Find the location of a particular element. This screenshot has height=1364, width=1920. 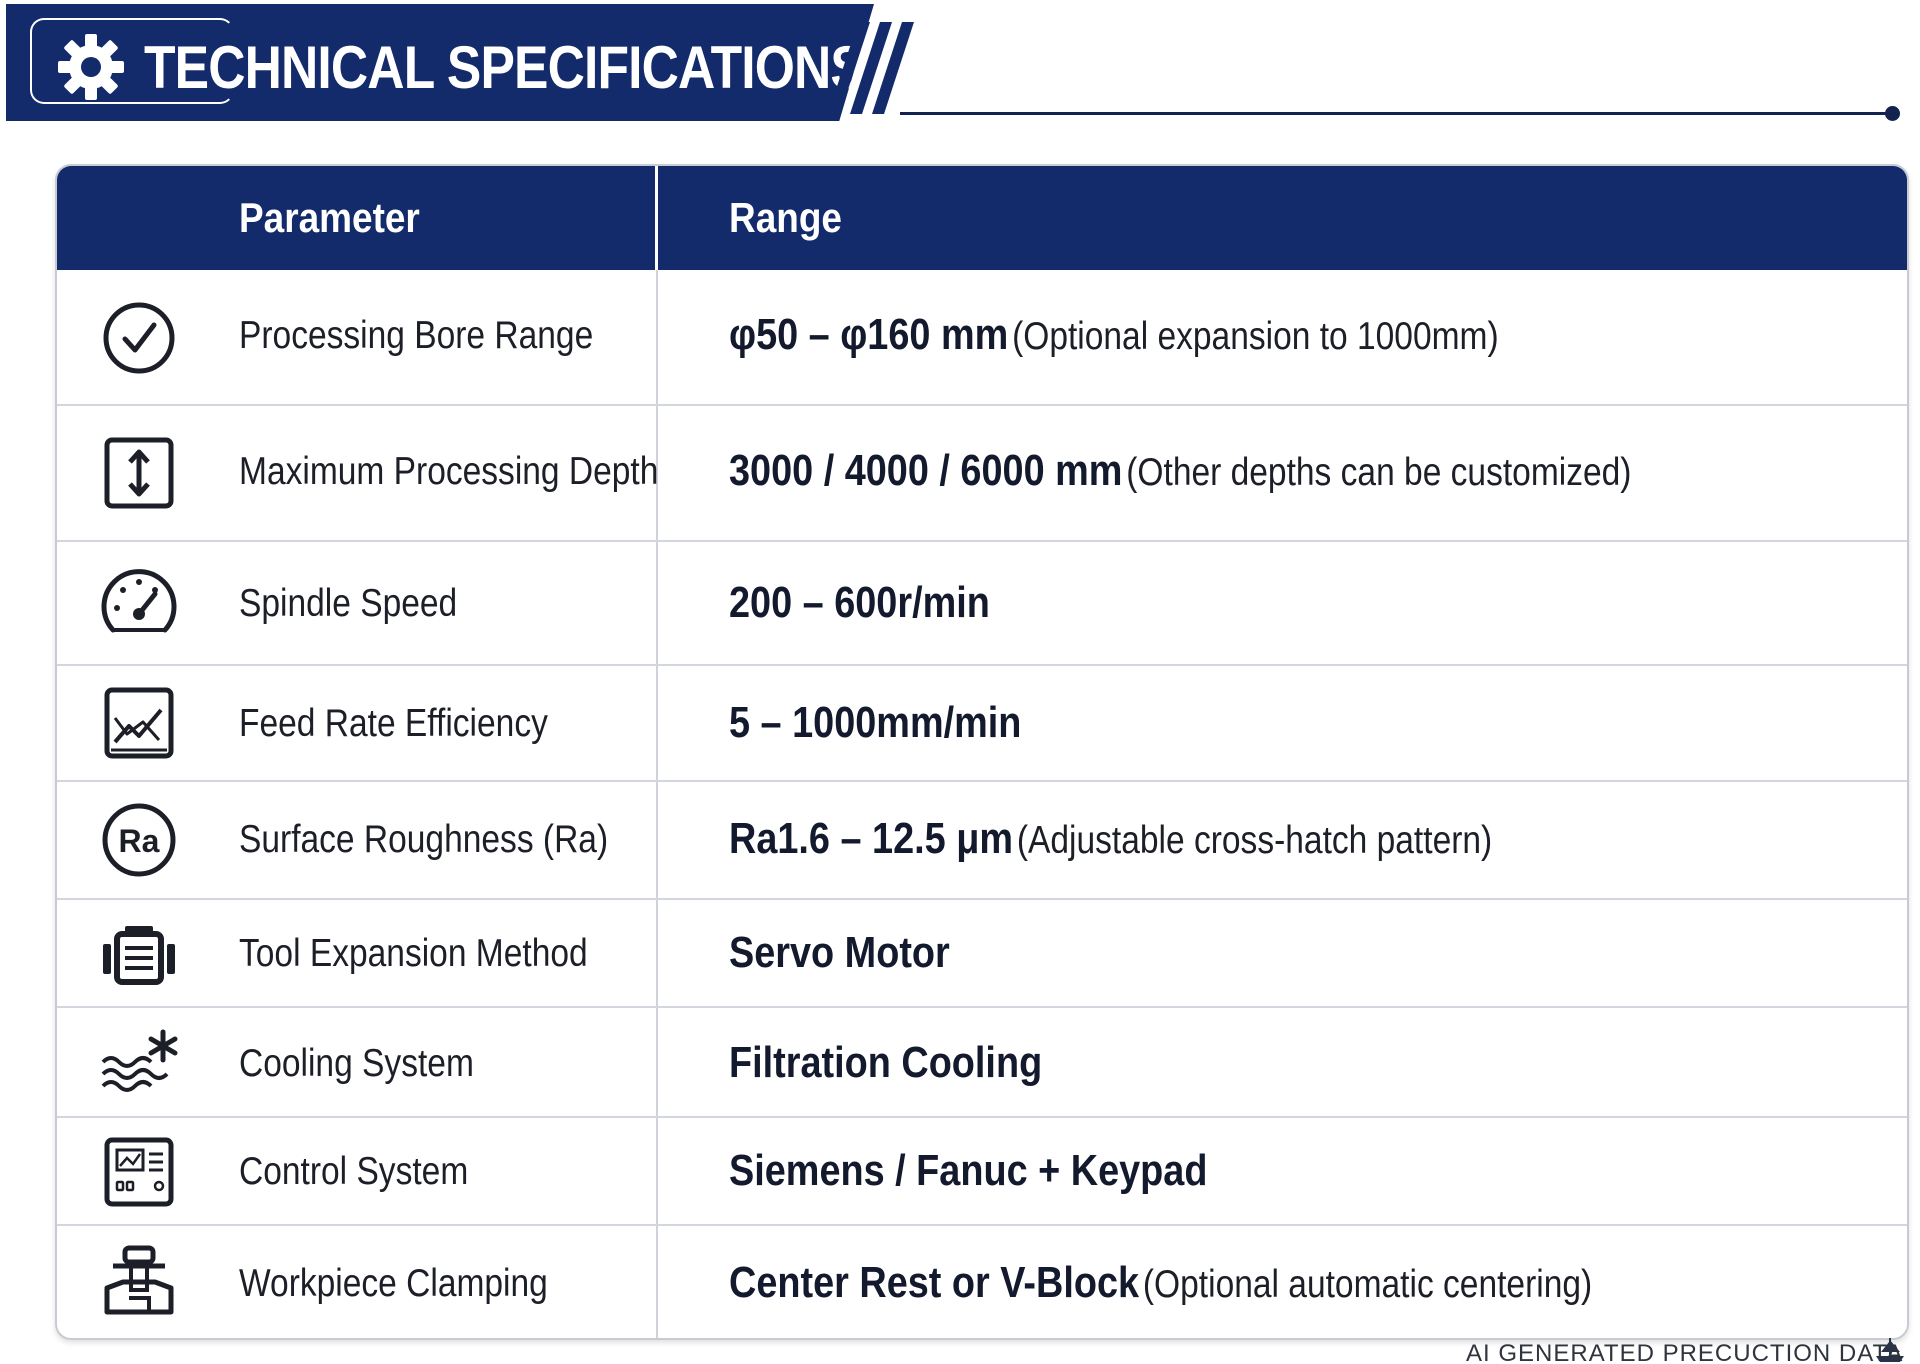

header-banner: TECHNICAL SPECIFICATIONS is located at coordinates (440, 62).